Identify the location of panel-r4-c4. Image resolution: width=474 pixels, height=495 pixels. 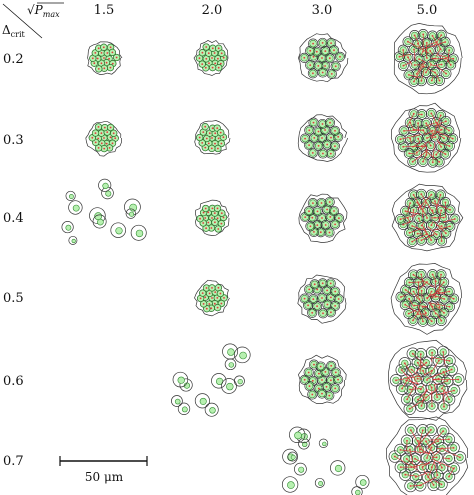
(426, 299).